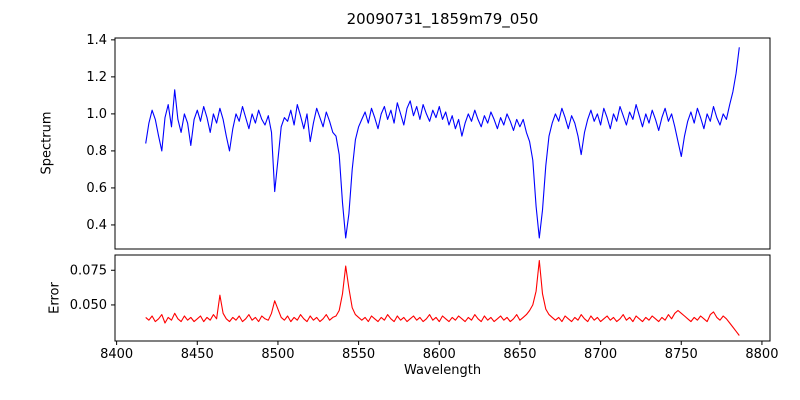  Describe the element at coordinates (439, 354) in the screenshot. I see `x-tick-label: 8600` at that location.